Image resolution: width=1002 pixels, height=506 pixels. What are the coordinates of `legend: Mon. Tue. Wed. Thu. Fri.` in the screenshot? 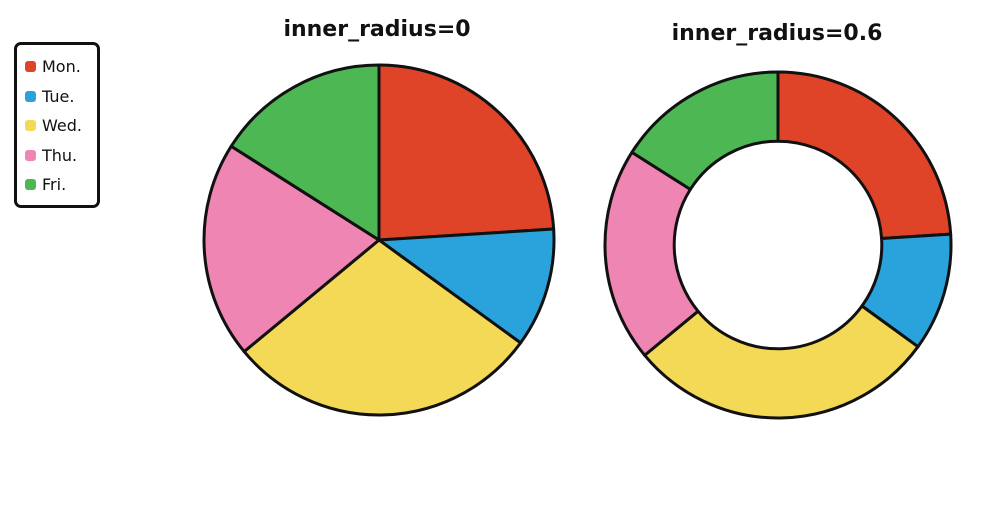 It's located at (57, 125).